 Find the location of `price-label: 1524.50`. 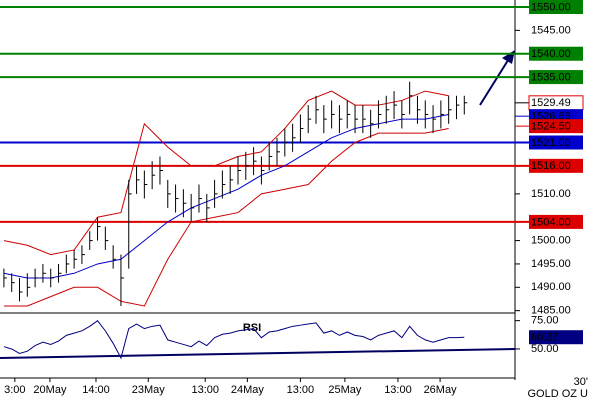

price-label: 1524.50 is located at coordinates (551, 127).